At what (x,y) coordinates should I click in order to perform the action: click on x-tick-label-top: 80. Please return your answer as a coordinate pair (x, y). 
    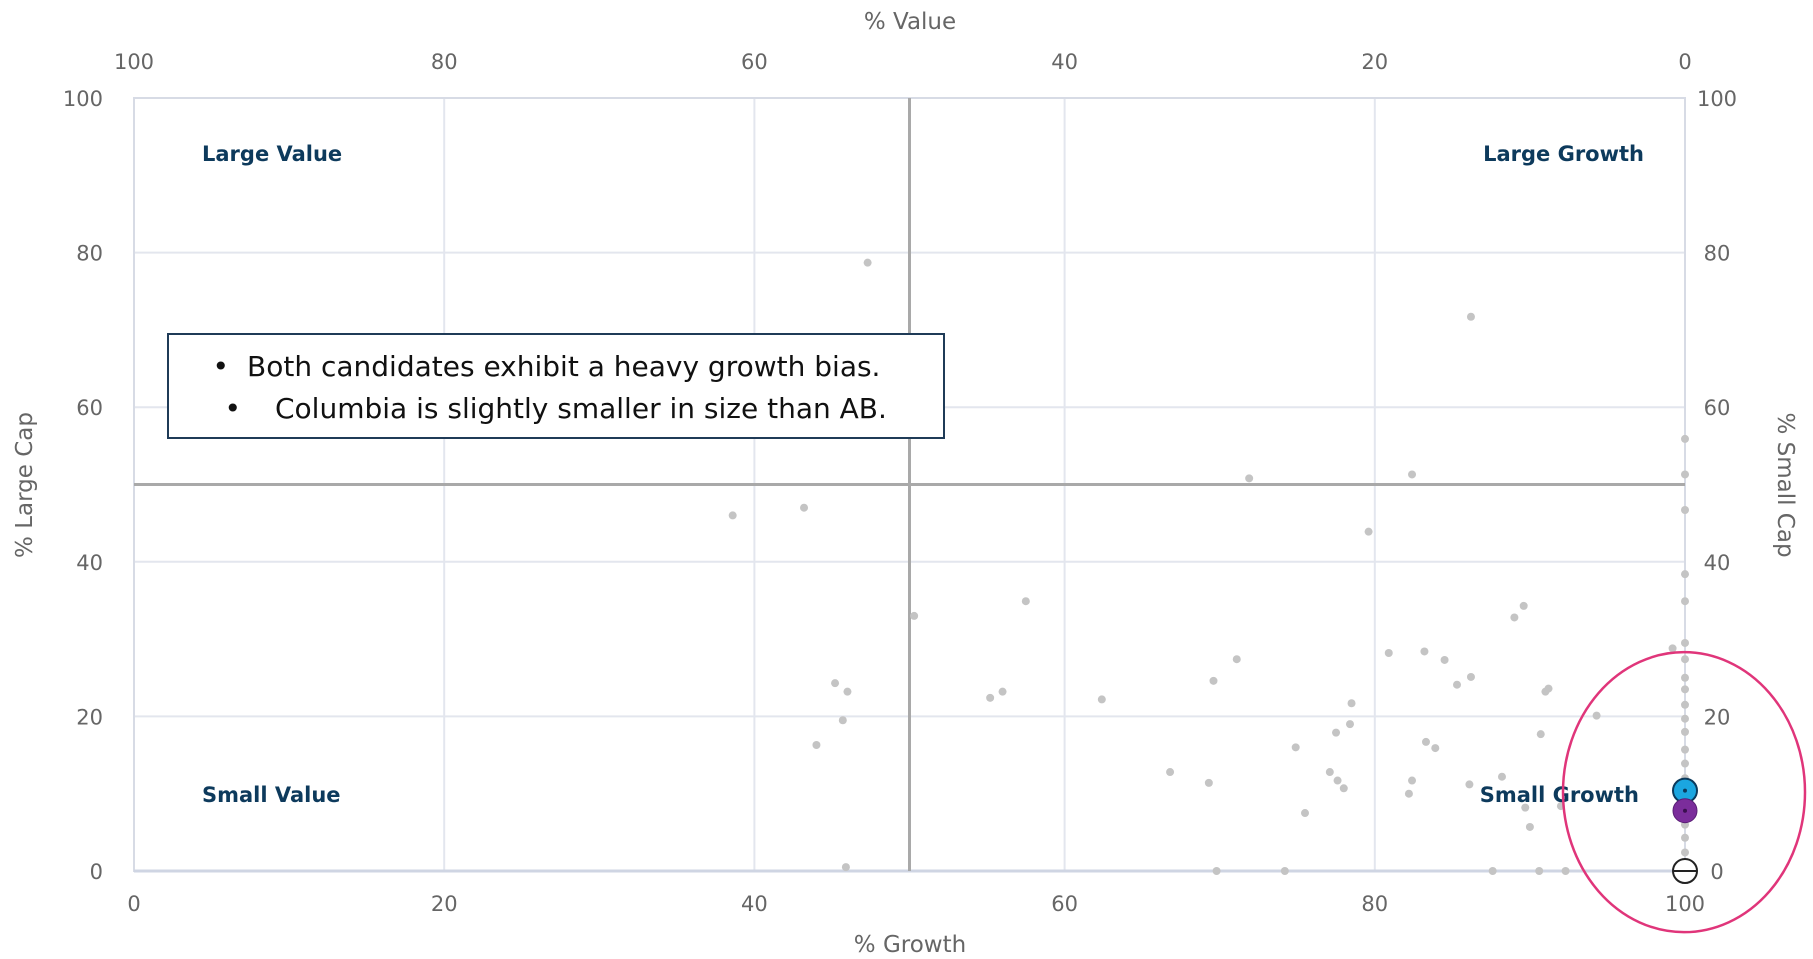
    Looking at the image, I should click on (444, 62).